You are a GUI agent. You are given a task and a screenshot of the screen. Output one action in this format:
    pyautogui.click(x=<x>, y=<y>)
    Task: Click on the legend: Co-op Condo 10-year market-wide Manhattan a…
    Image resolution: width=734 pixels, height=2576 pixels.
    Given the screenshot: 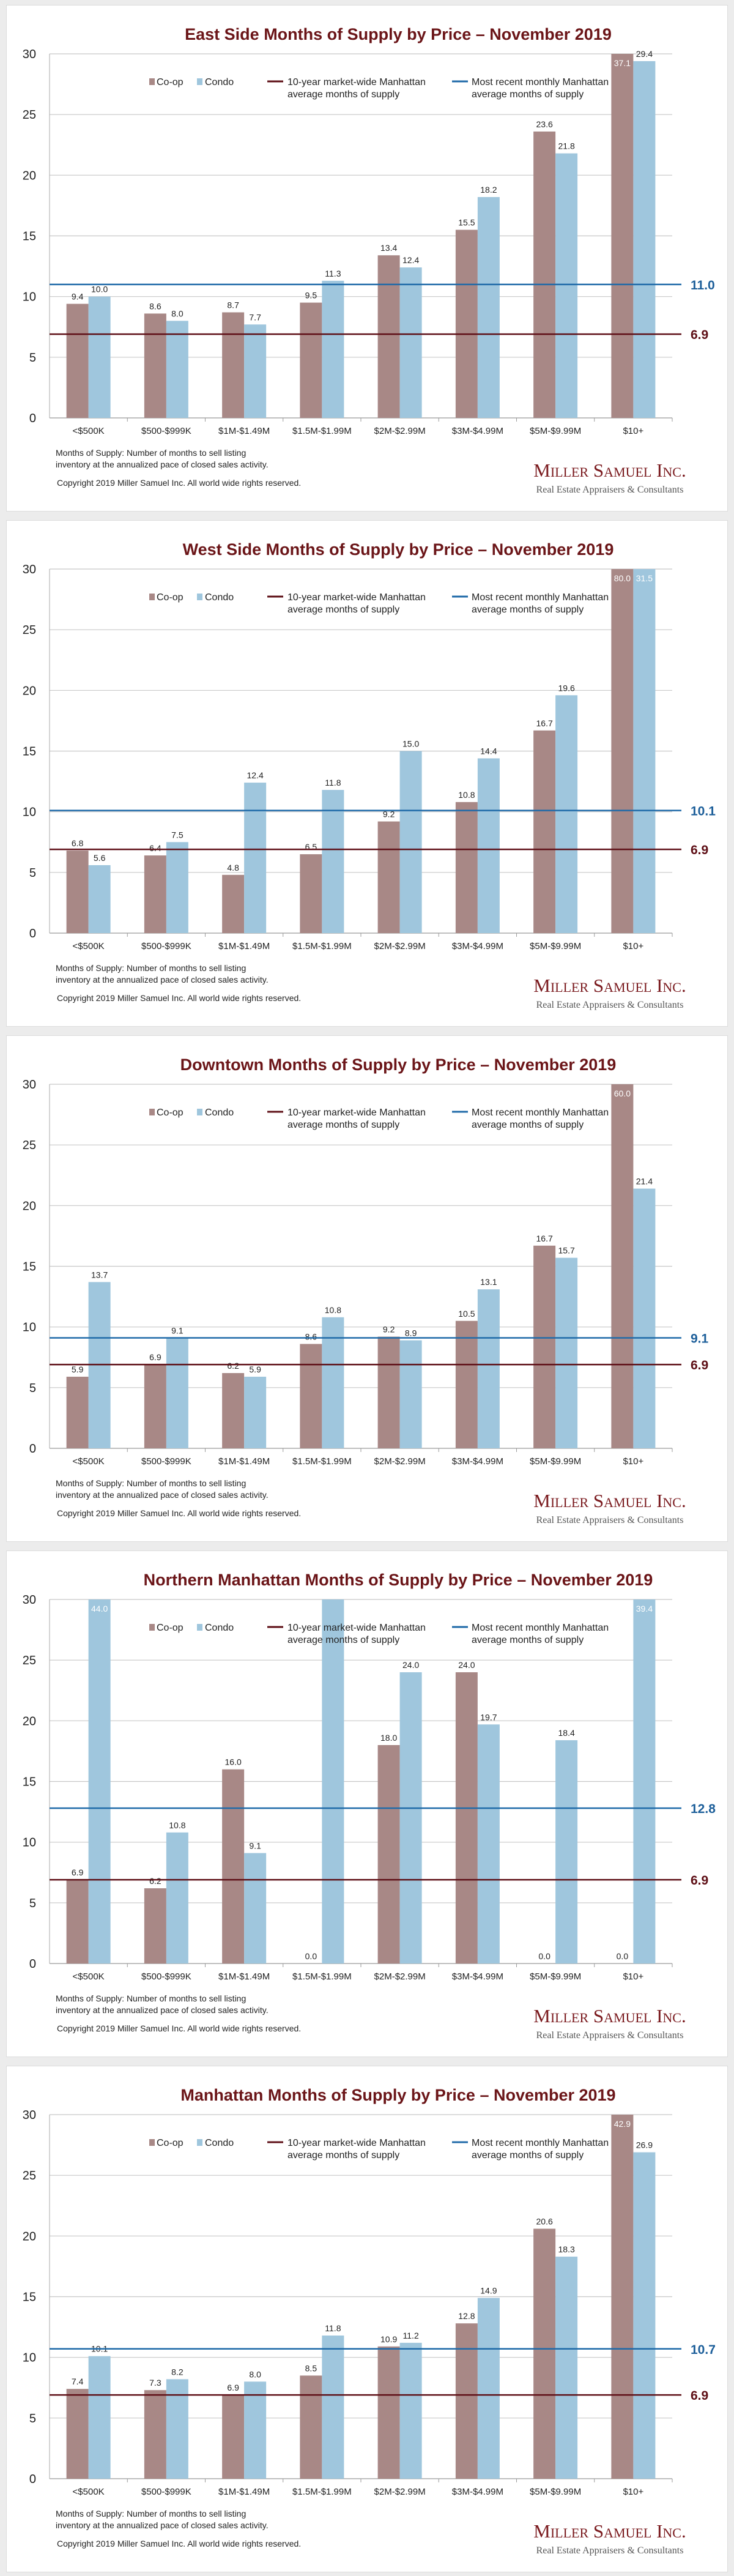 What is the action you would take?
    pyautogui.click(x=379, y=1118)
    